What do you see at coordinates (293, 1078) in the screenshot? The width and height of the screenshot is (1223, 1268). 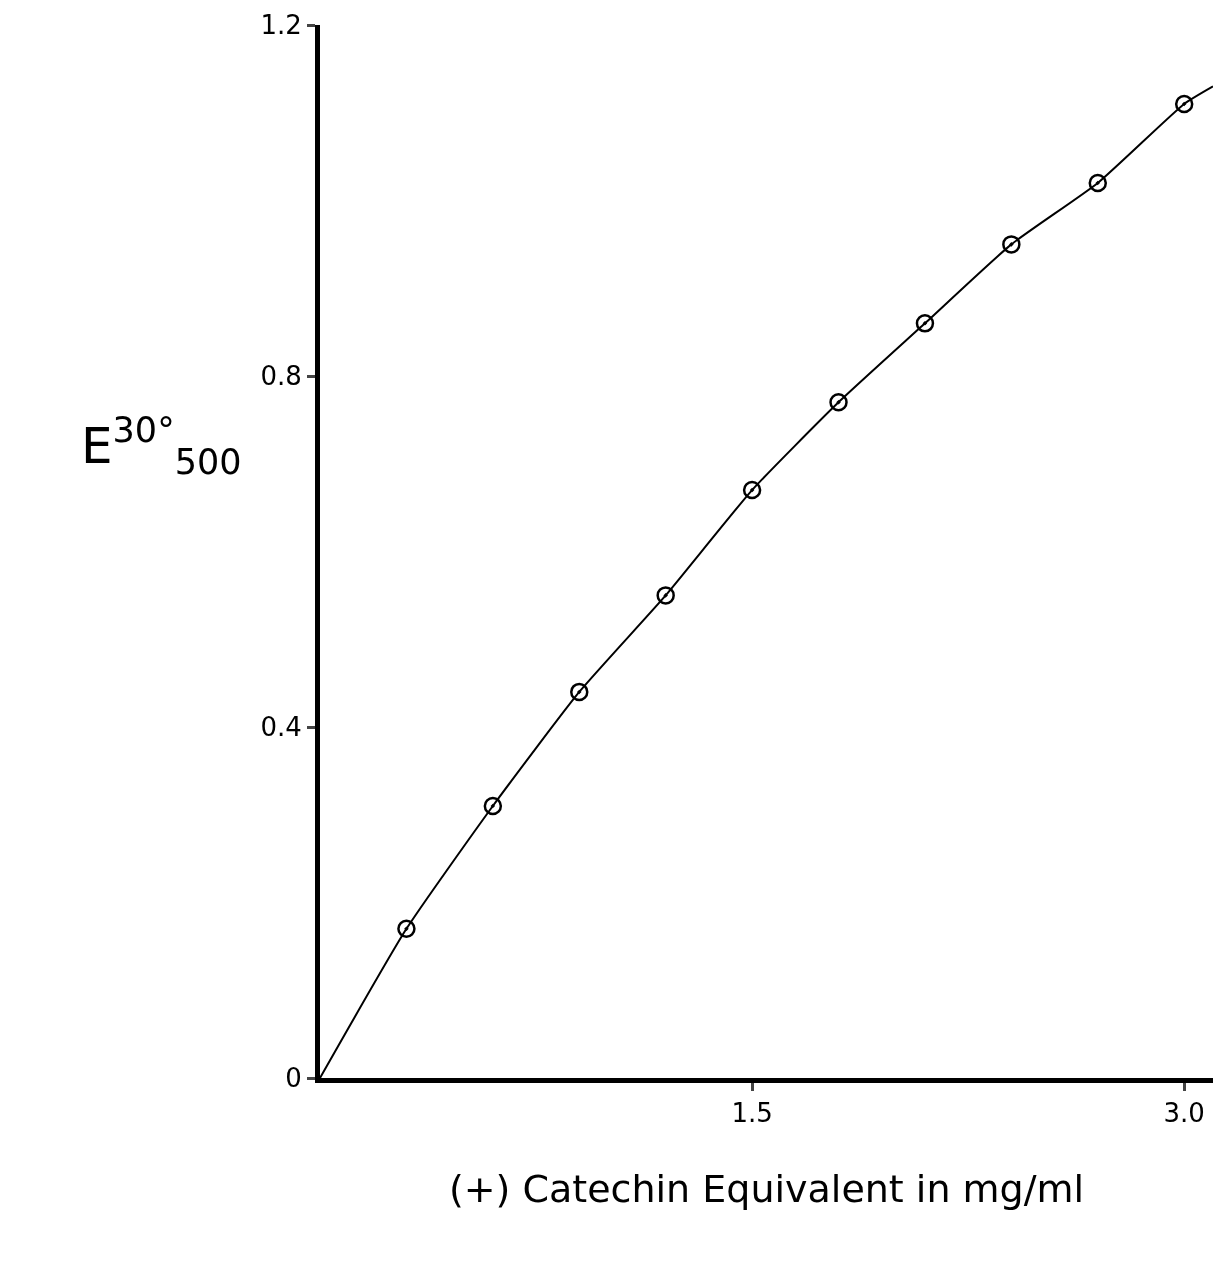 I see `y-tick-label: 0` at bounding box center [293, 1078].